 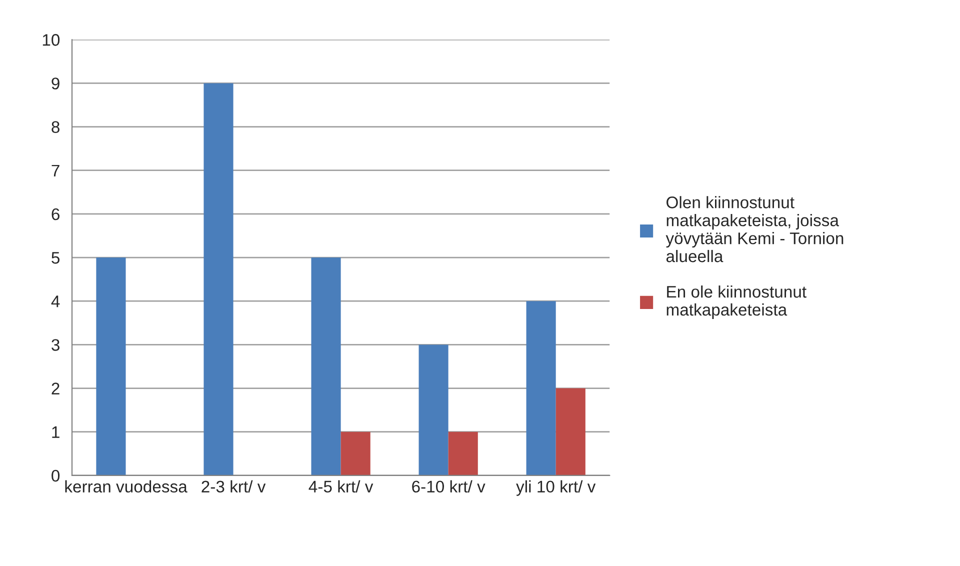 What do you see at coordinates (341, 486) in the screenshot?
I see `x-tick-label: 4-5 krt/ v` at bounding box center [341, 486].